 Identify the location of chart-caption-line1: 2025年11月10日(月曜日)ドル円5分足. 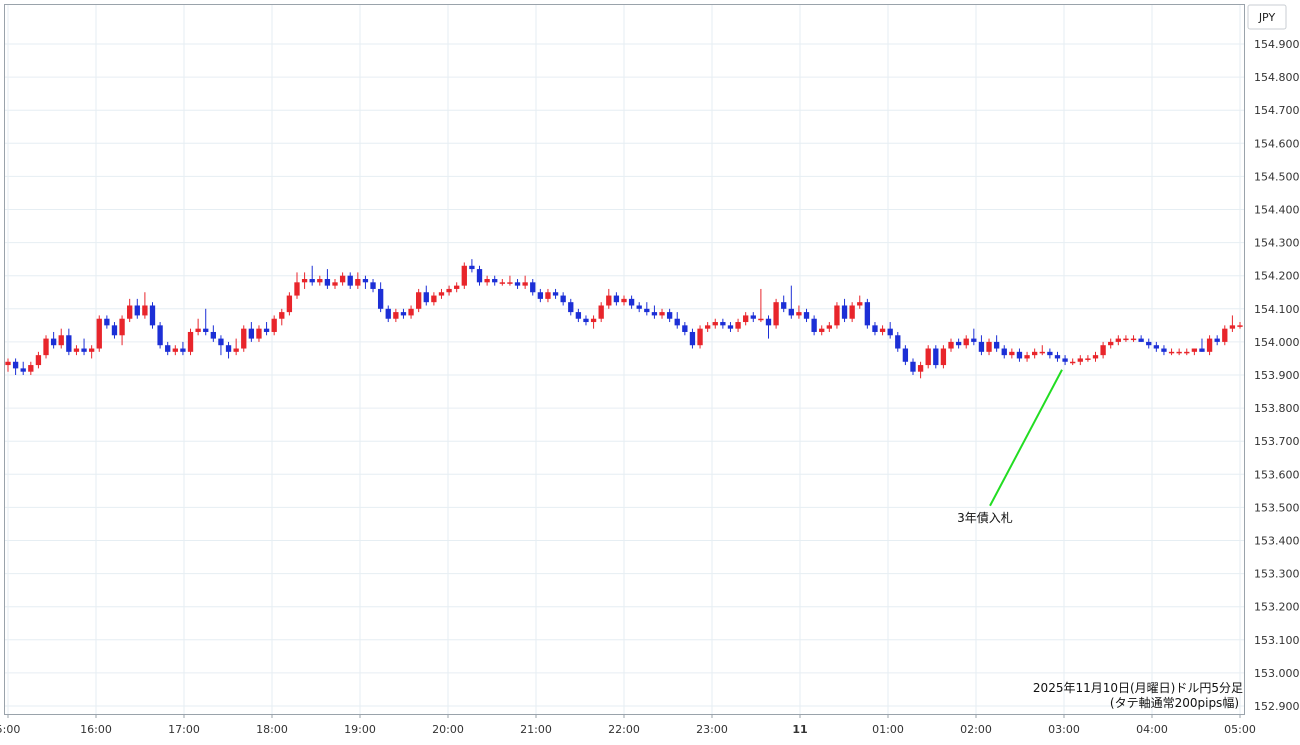
(1138, 688).